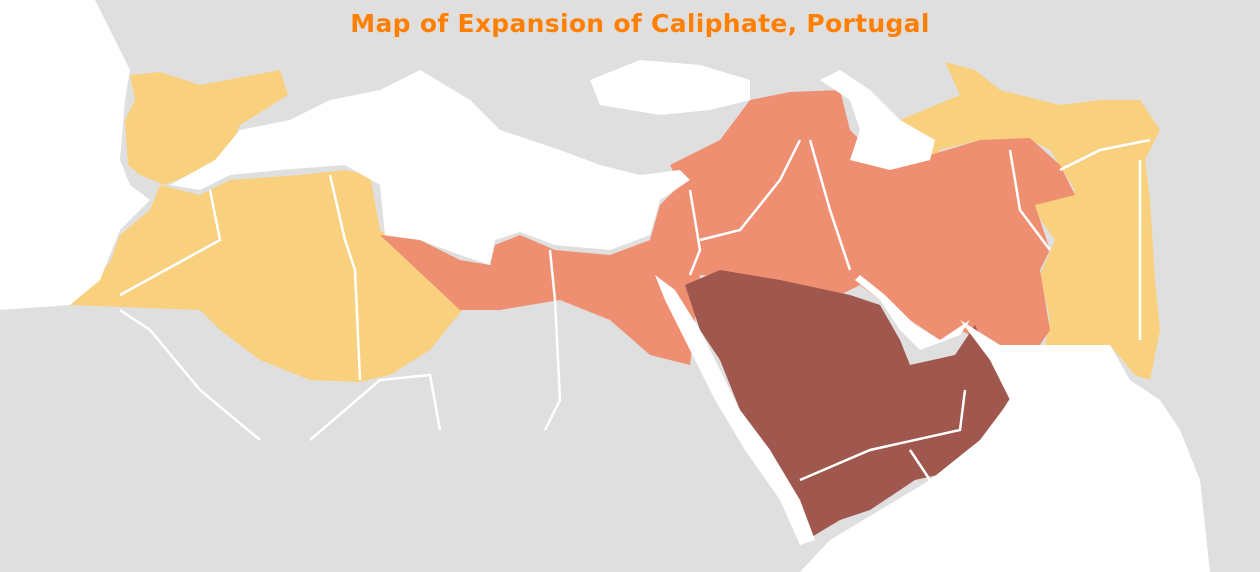  I want to click on caspian-sea, so click(877, 120).